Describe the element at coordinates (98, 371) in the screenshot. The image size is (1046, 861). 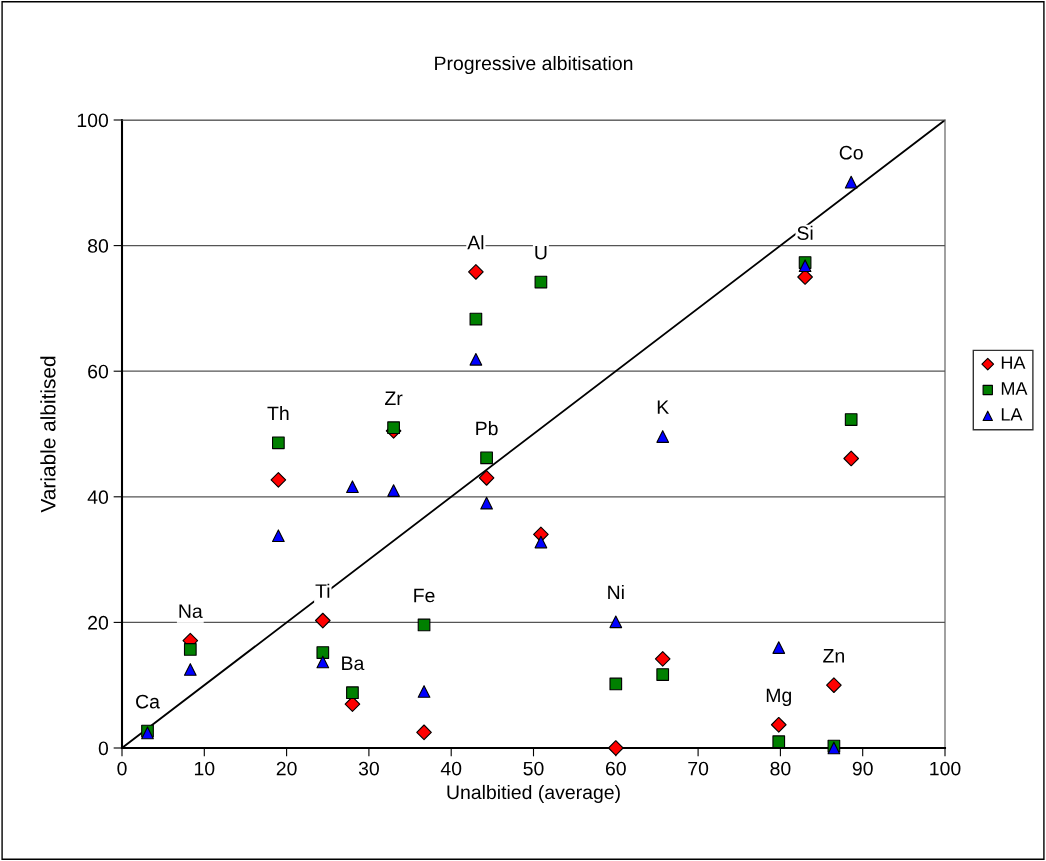
I see `y-tick-label: 60` at that location.